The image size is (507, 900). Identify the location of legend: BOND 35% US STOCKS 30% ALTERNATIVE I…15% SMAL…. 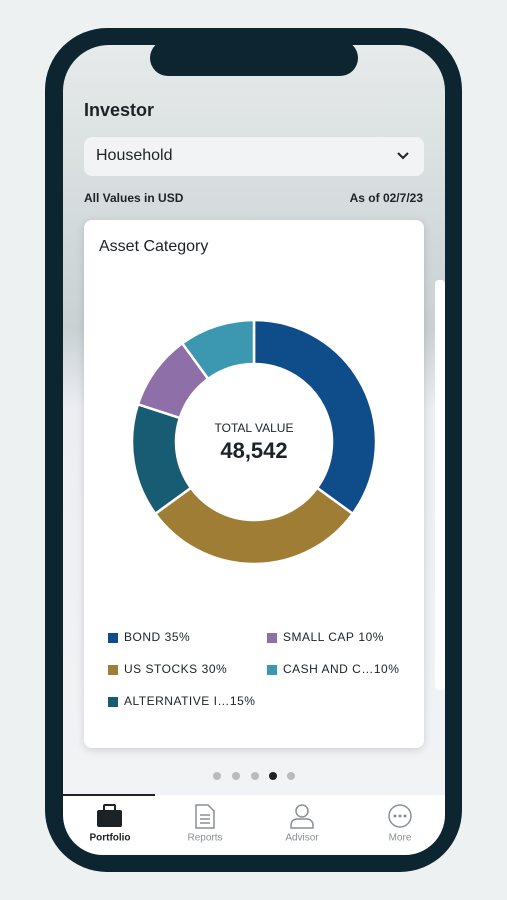
(253, 669).